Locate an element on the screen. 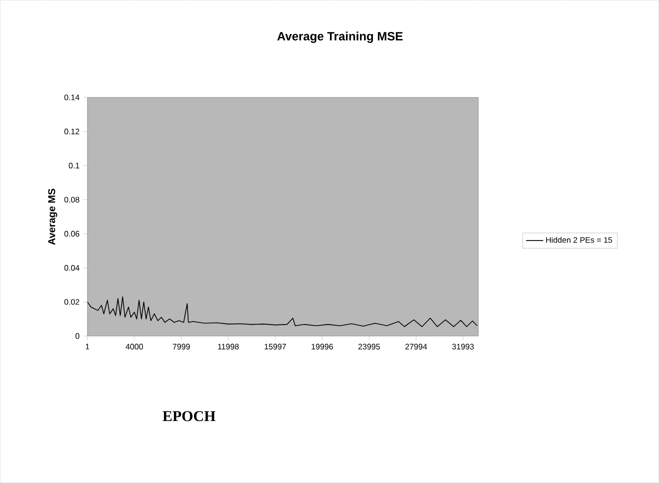  line-series is located at coordinates (282, 312).